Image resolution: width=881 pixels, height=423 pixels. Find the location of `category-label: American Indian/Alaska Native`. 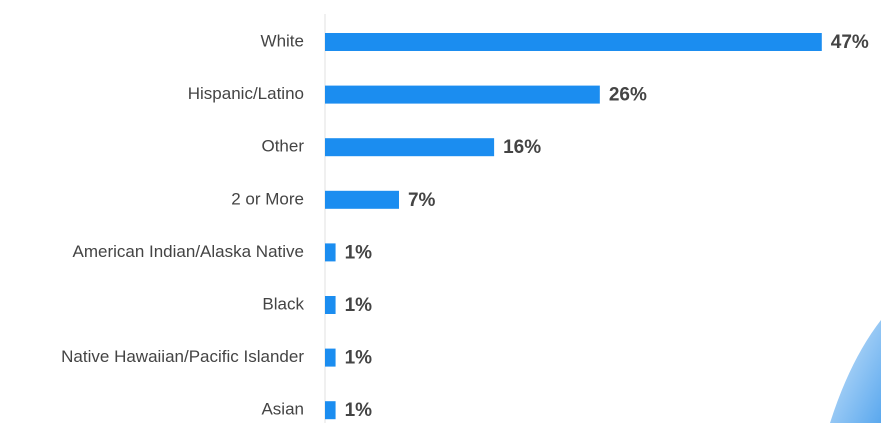

category-label: American Indian/Alaska Native is located at coordinates (188, 251).